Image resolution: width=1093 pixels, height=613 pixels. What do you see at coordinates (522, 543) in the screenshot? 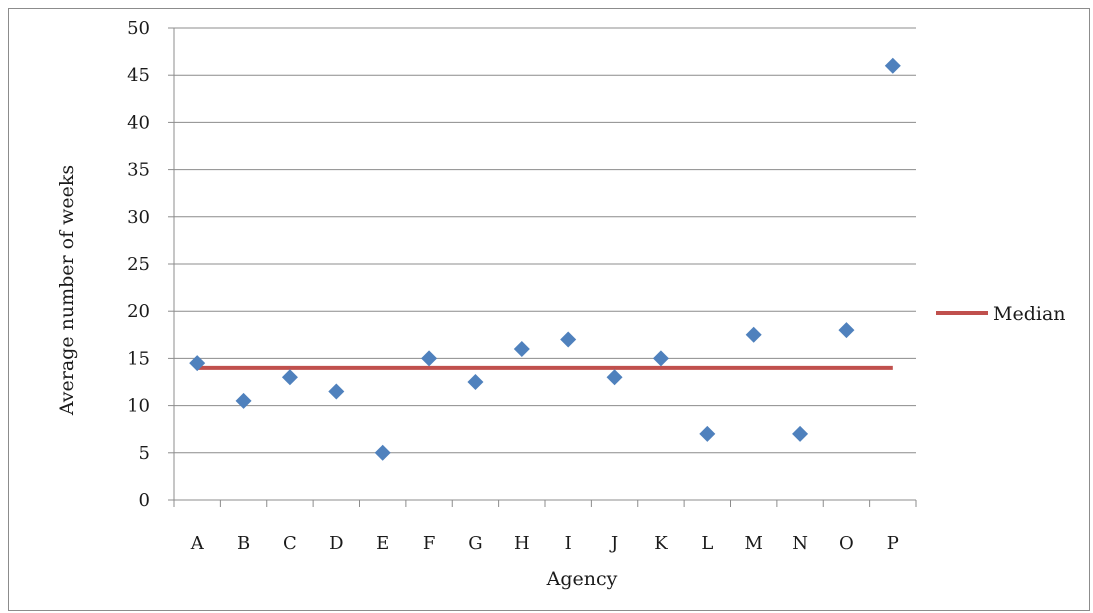
I see `x-tick-label: H` at bounding box center [522, 543].